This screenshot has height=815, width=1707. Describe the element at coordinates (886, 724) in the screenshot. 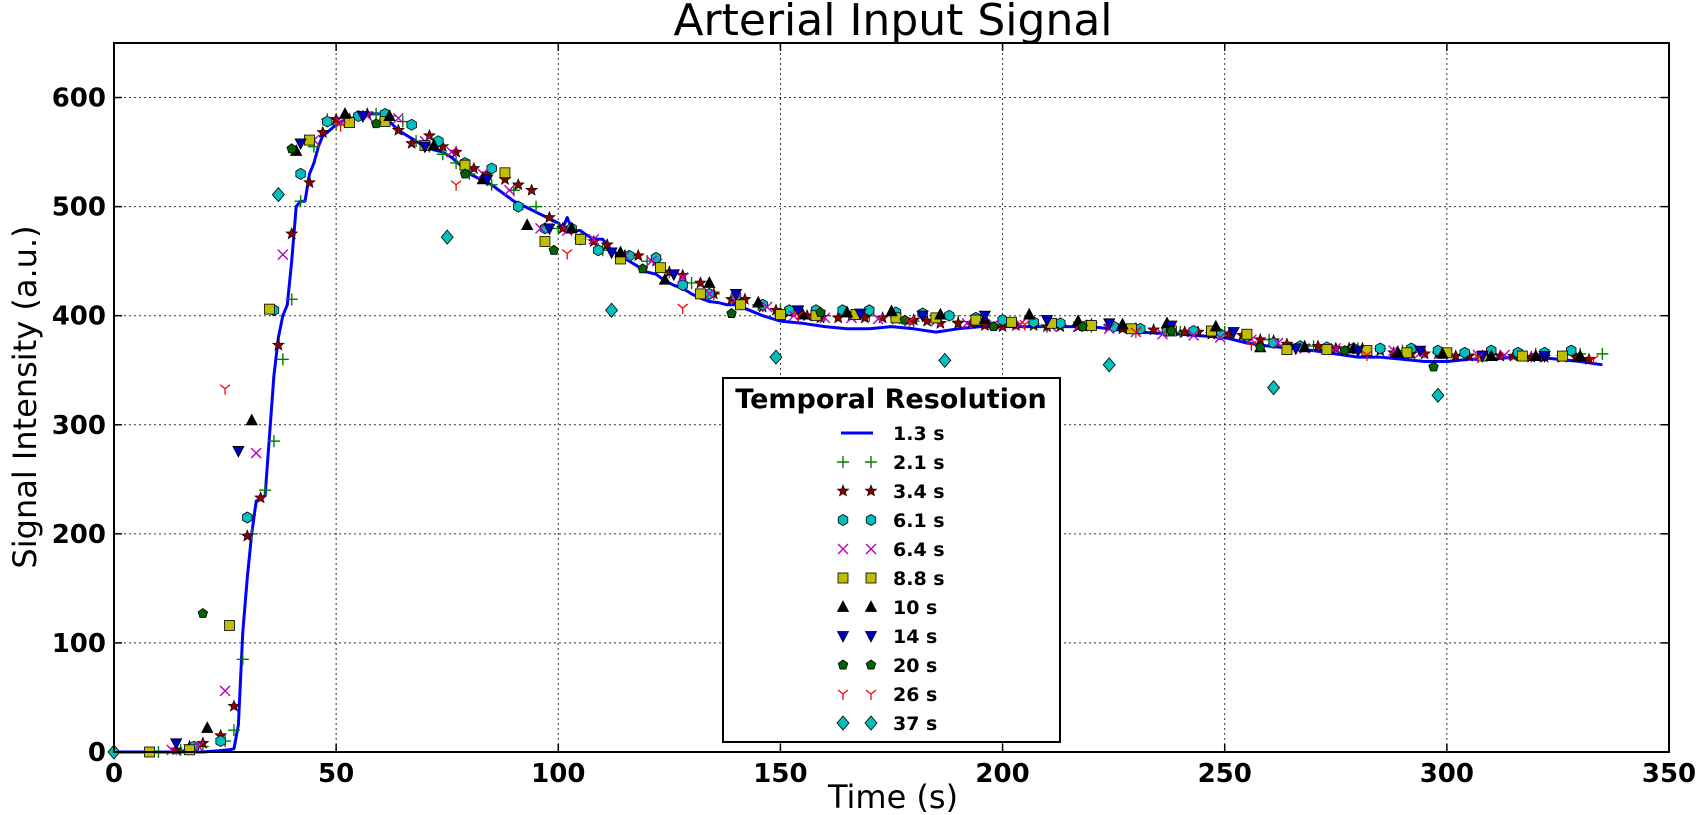

I see `legend-entry: 37 s` at that location.